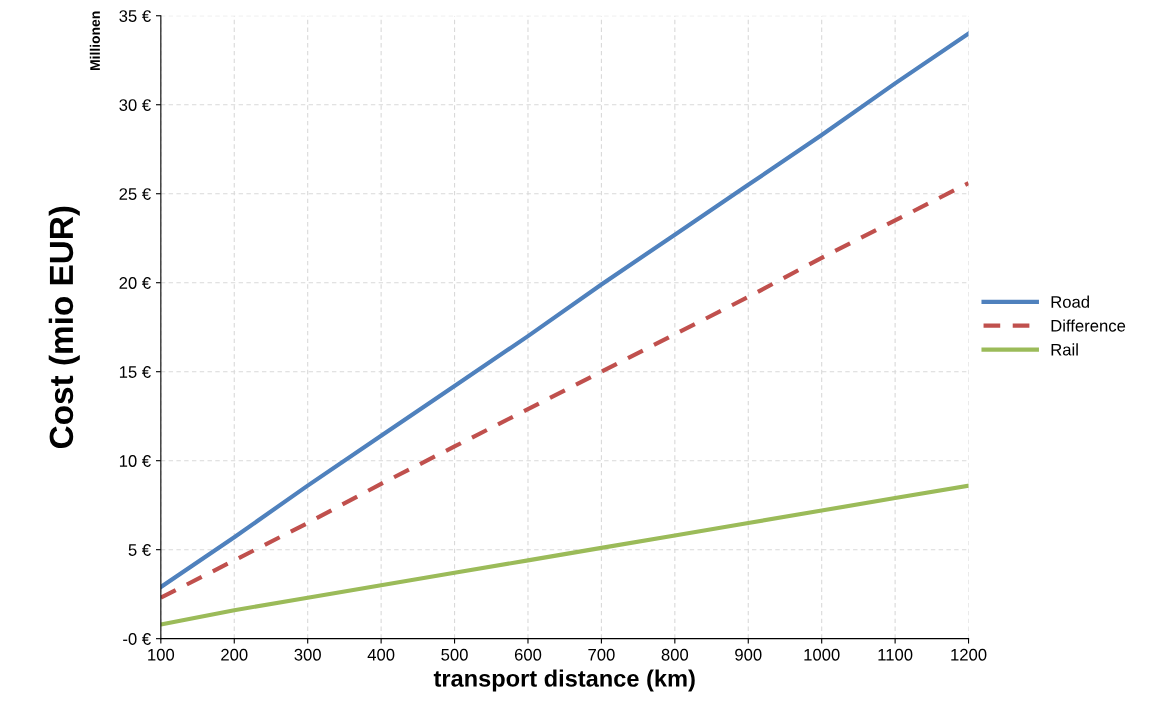 This screenshot has height=716, width=1174. I want to click on x-tick-label: 300, so click(307, 654).